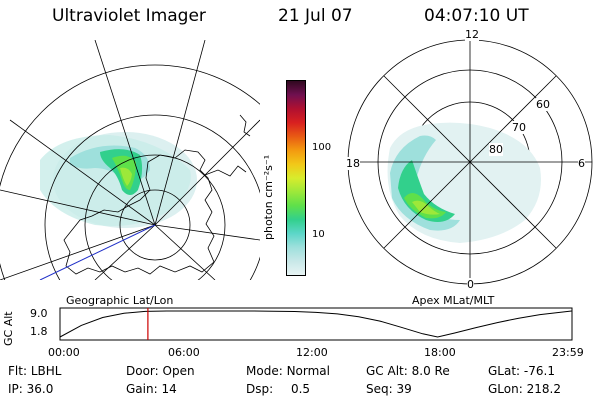 The width and height of the screenshot is (600, 400). What do you see at coordinates (97, 252) in the screenshot?
I see `dateline` at bounding box center [97, 252].